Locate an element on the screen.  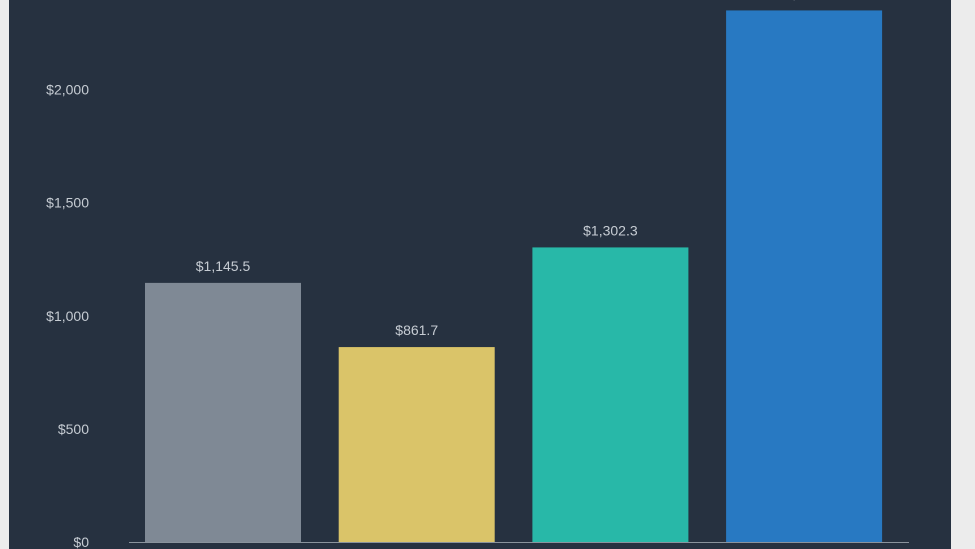
y-tick-label: $2,000 is located at coordinates (67, 90).